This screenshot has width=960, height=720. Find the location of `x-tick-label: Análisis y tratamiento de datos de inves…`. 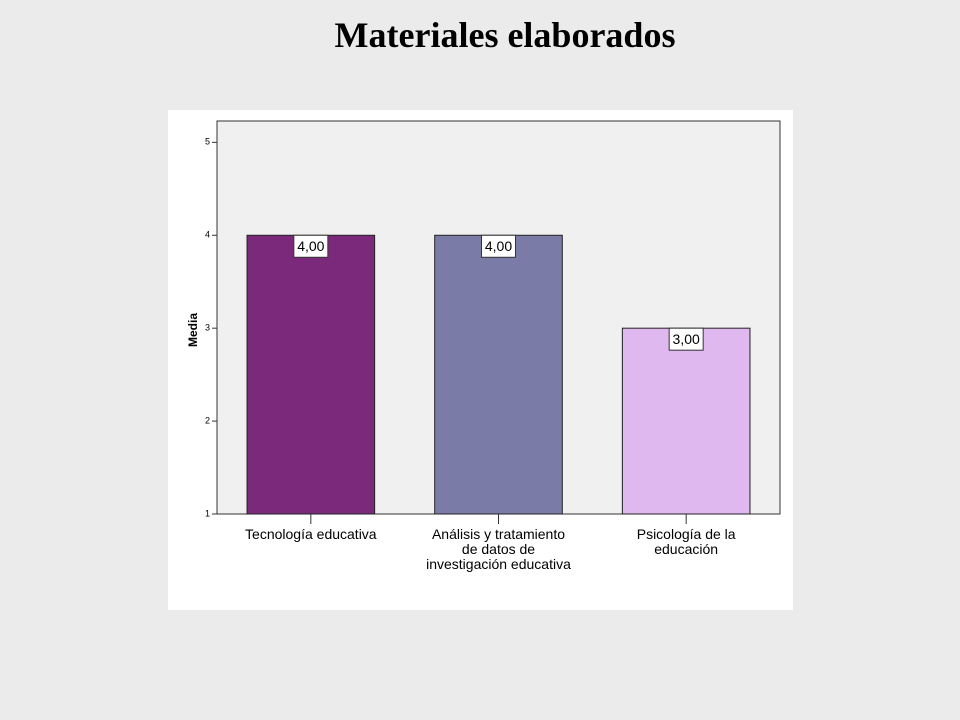

x-tick-label: Análisis y tratamiento de datos de inves… is located at coordinates (498, 549).